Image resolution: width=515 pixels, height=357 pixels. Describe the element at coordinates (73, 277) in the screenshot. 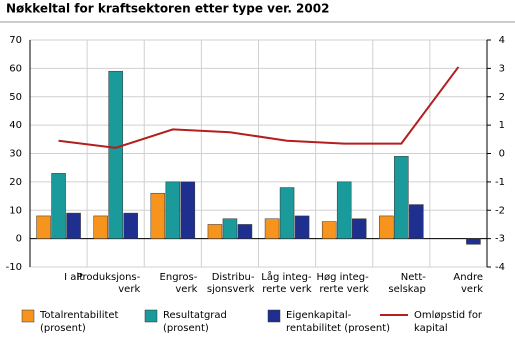

I see `x-tick-label: I alt` at that location.